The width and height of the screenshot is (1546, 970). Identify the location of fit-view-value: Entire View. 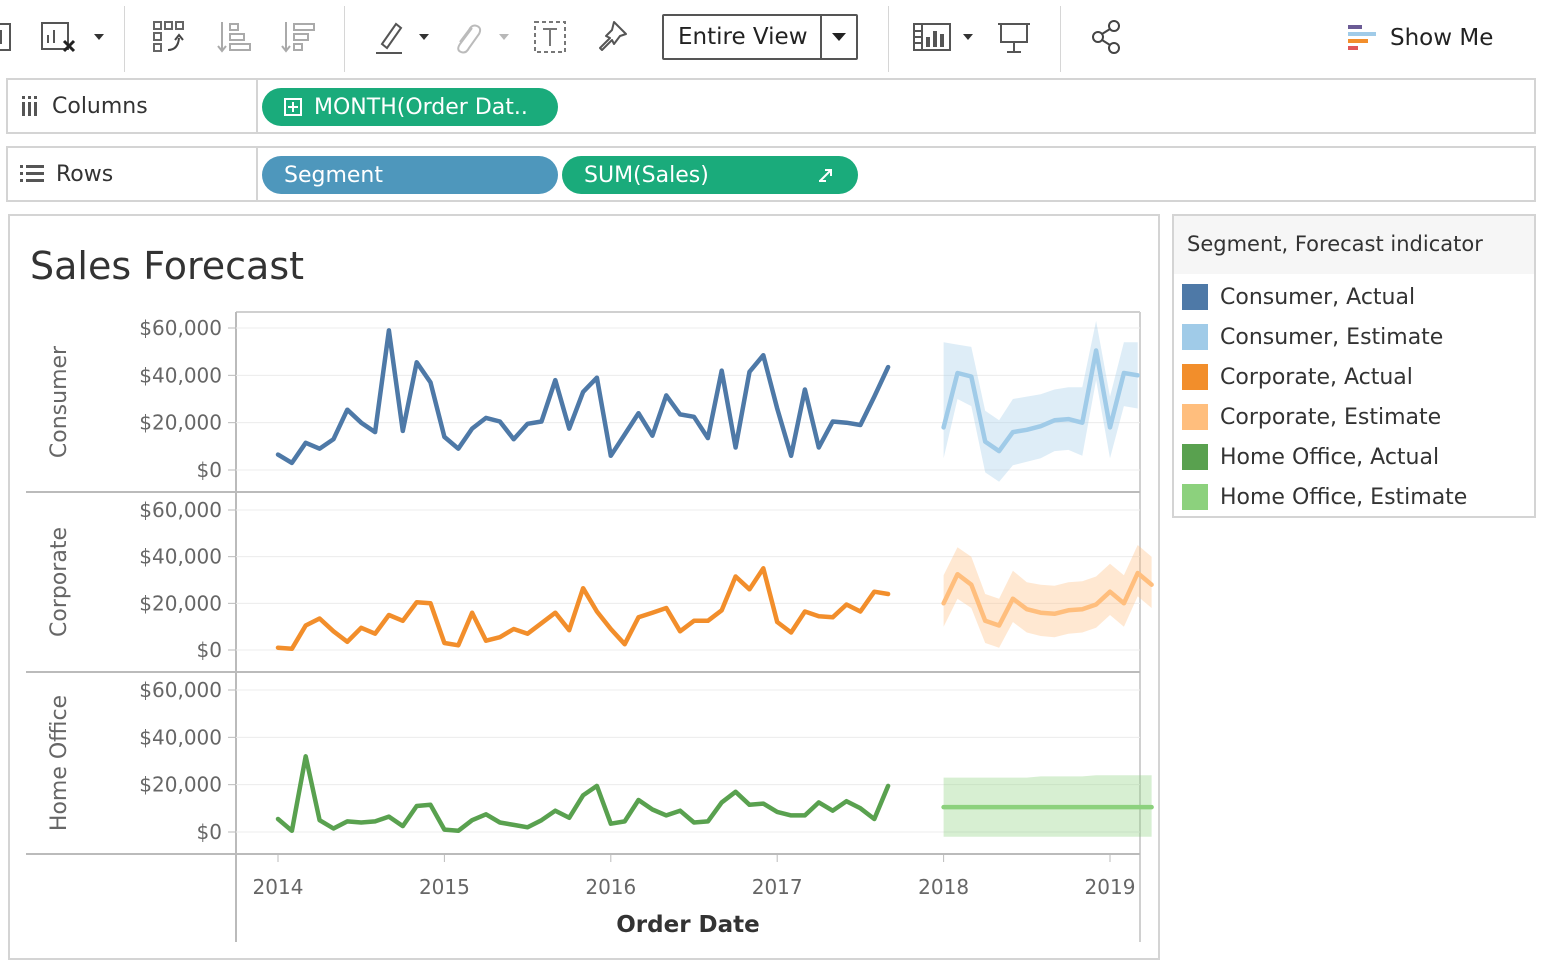
(743, 37).